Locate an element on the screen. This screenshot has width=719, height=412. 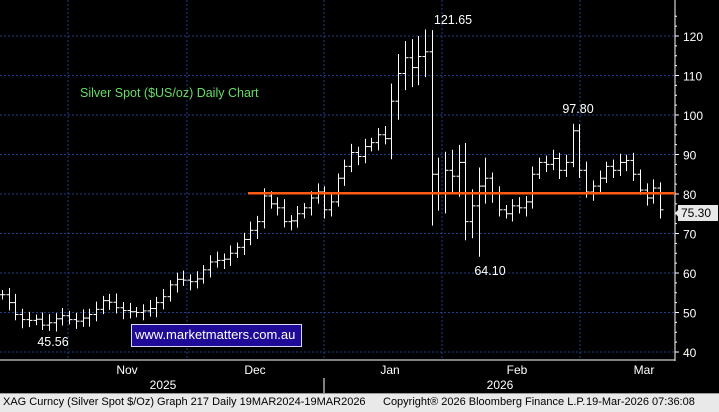
watermark-url: www.marketmatters.com.au is located at coordinates (217, 335).